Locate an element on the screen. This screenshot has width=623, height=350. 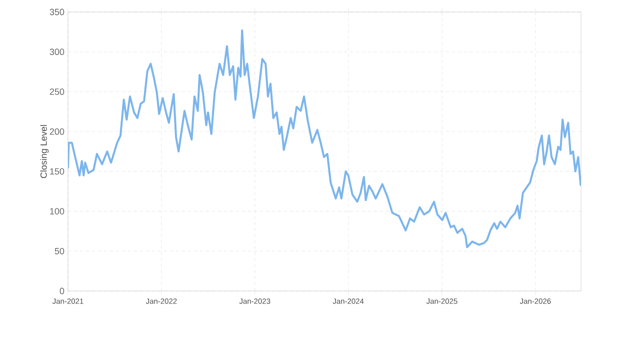
y-axis-title: Closing Level is located at coordinates (44, 151).